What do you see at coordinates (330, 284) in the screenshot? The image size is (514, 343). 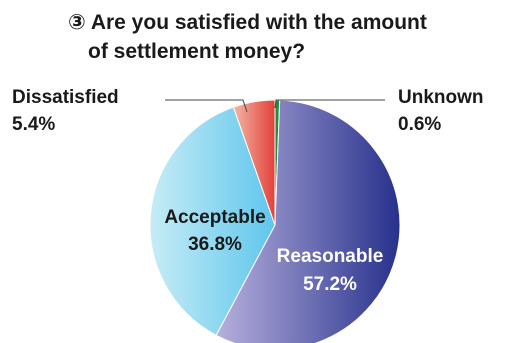 I see `slice-label-reasonable-value: 57.2%` at bounding box center [330, 284].